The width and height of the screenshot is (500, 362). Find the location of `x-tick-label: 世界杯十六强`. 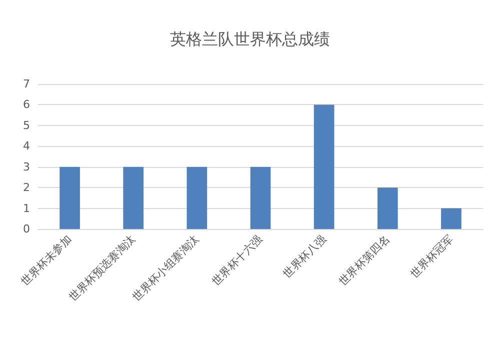

x-tick-label: 世界杯十六强 is located at coordinates (237, 260).